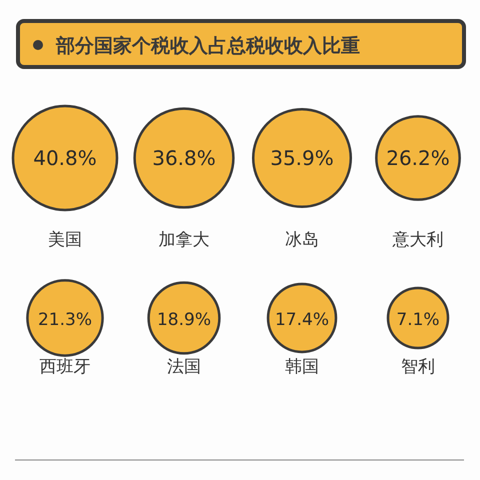 The height and width of the screenshot is (480, 480). What do you see at coordinates (184, 367) in the screenshot?
I see `category-label: 法国` at bounding box center [184, 367].